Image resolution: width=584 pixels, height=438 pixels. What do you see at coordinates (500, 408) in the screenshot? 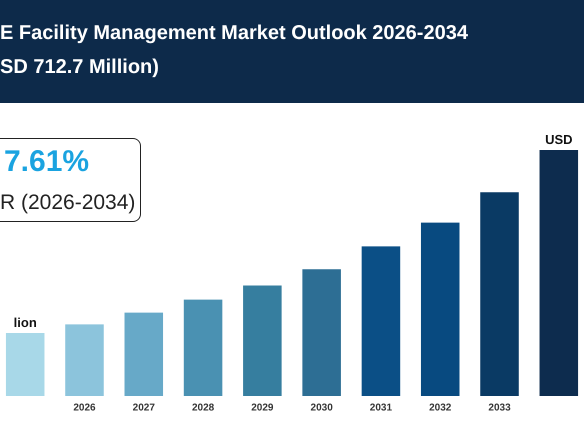
I see `x-tick-label: 2033` at bounding box center [500, 408].